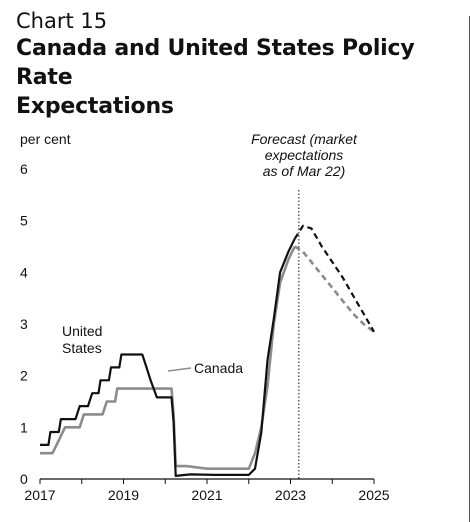 This screenshot has height=522, width=476. What do you see at coordinates (215, 63) in the screenshot?
I see `chart-title-line-1: Canada and United States Policy Rate` at bounding box center [215, 63].